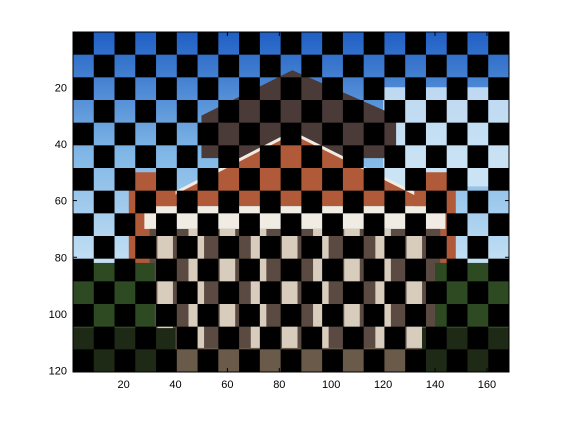  What do you see at coordinates (331, 385) in the screenshot?
I see `x-tick-label: 100` at bounding box center [331, 385].